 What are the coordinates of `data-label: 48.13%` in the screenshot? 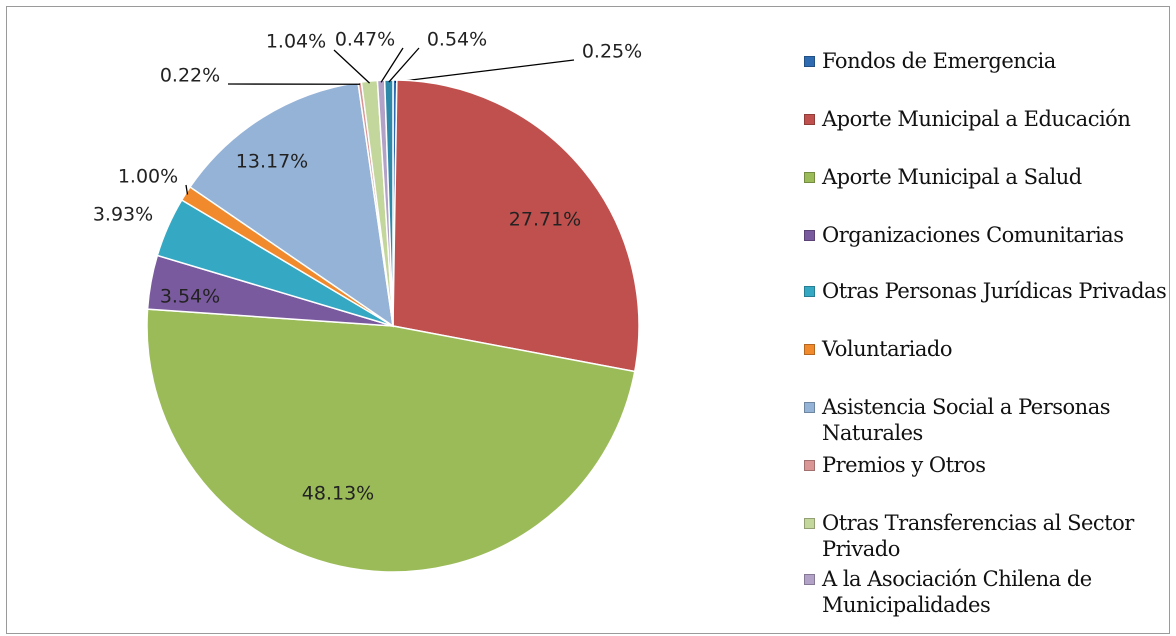 It's located at (338, 494).